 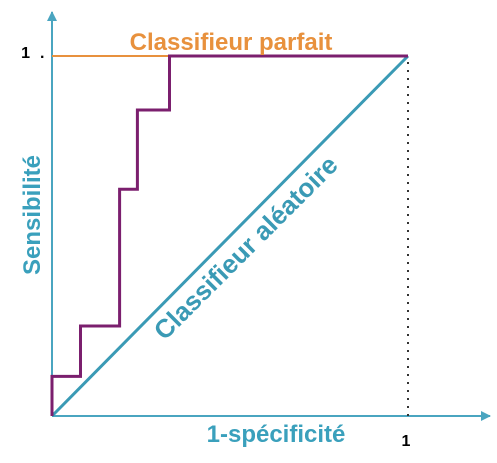 What do you see at coordinates (406, 441) in the screenshot?
I see `x-tick-label-1: 1` at bounding box center [406, 441].